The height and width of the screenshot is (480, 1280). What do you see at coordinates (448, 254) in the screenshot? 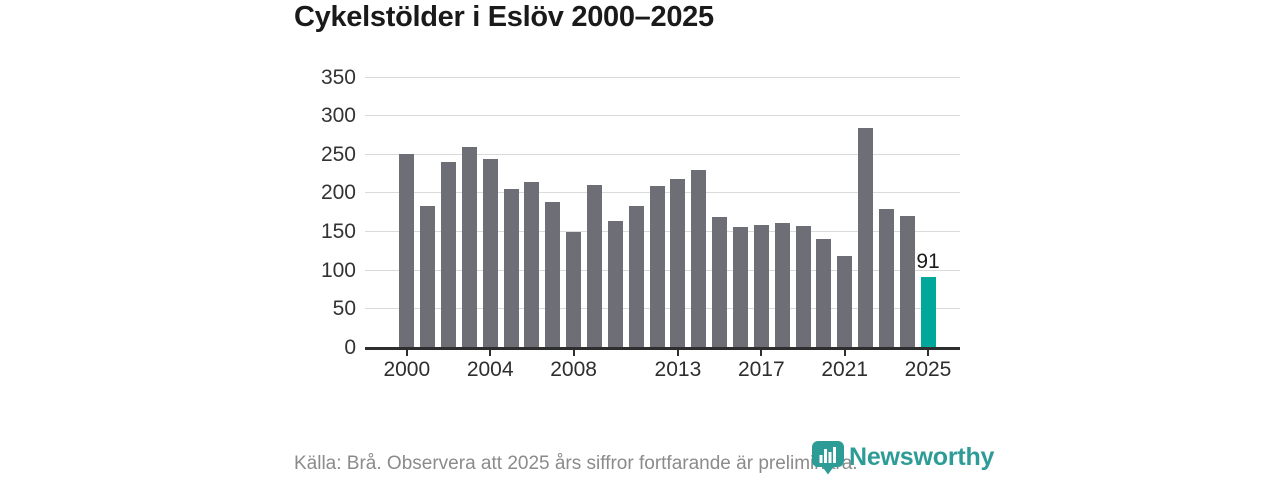
I see `bar-2002` at bounding box center [448, 254].